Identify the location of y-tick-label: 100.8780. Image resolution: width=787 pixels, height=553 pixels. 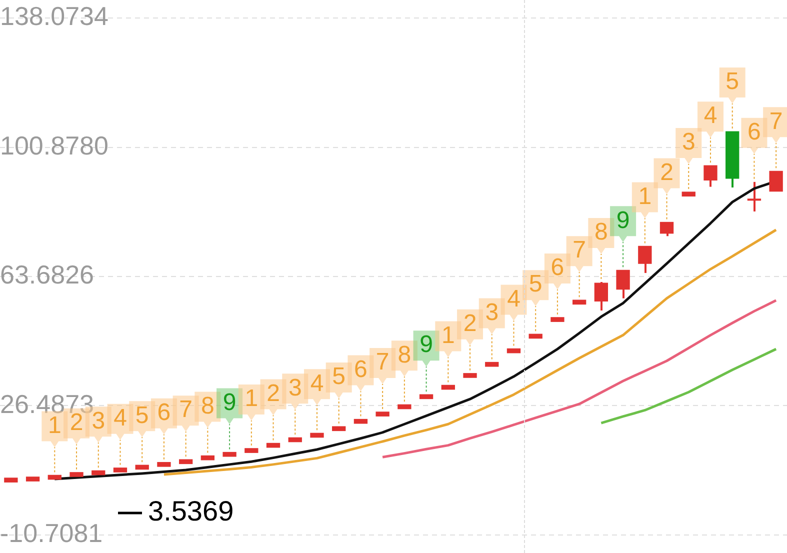
(54, 145).